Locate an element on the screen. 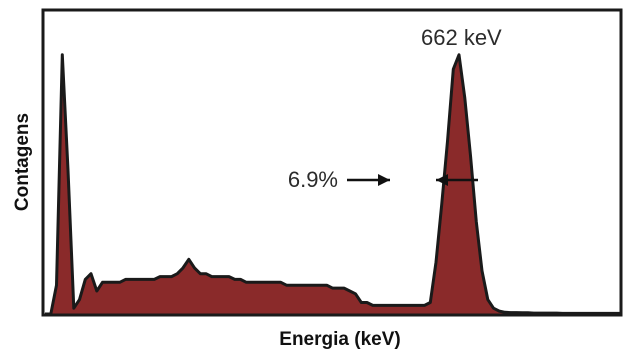  left-arrow-head is located at coordinates (384, 180).